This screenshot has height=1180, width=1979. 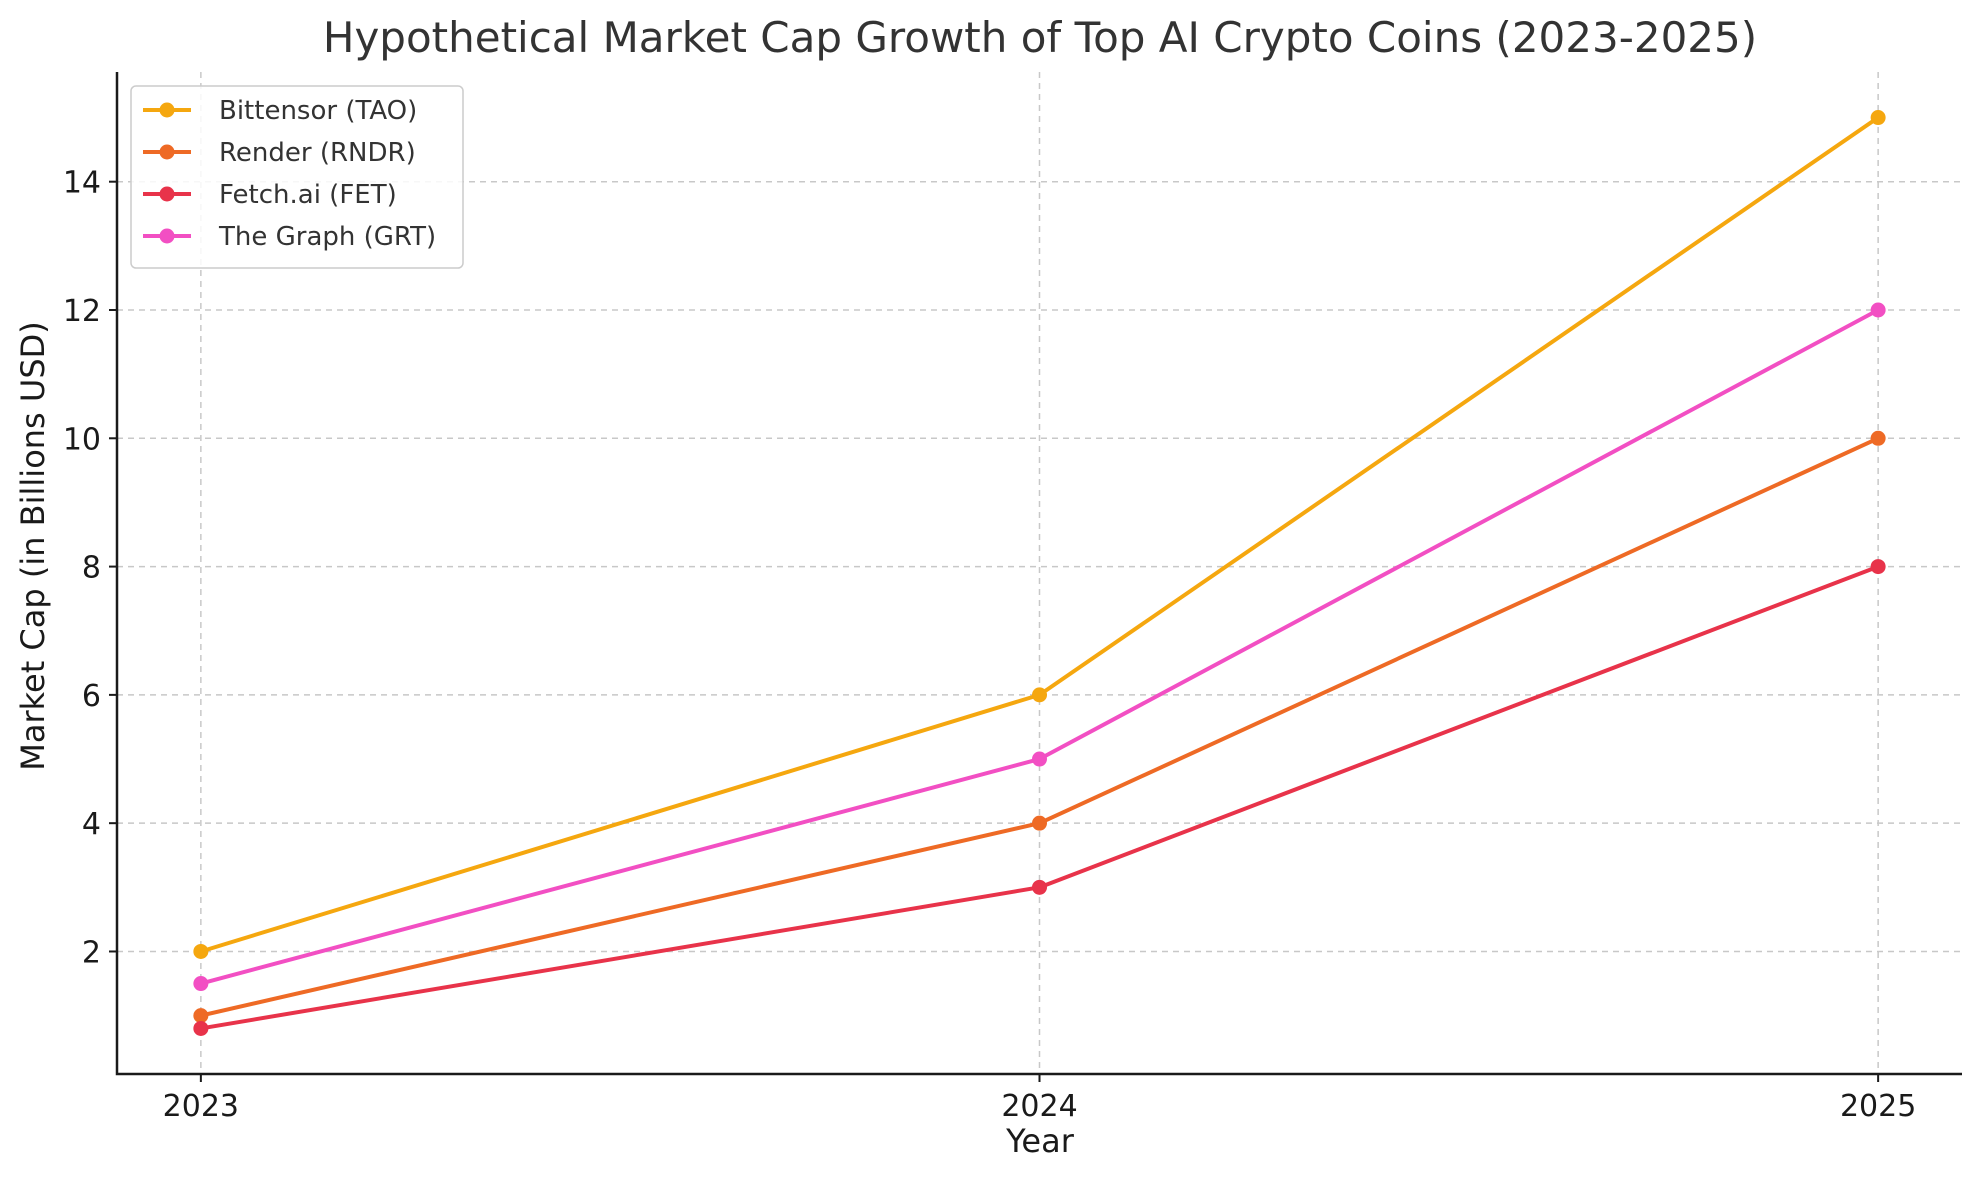 I want to click on legend-item: Render (RNDR), so click(x=279, y=153).